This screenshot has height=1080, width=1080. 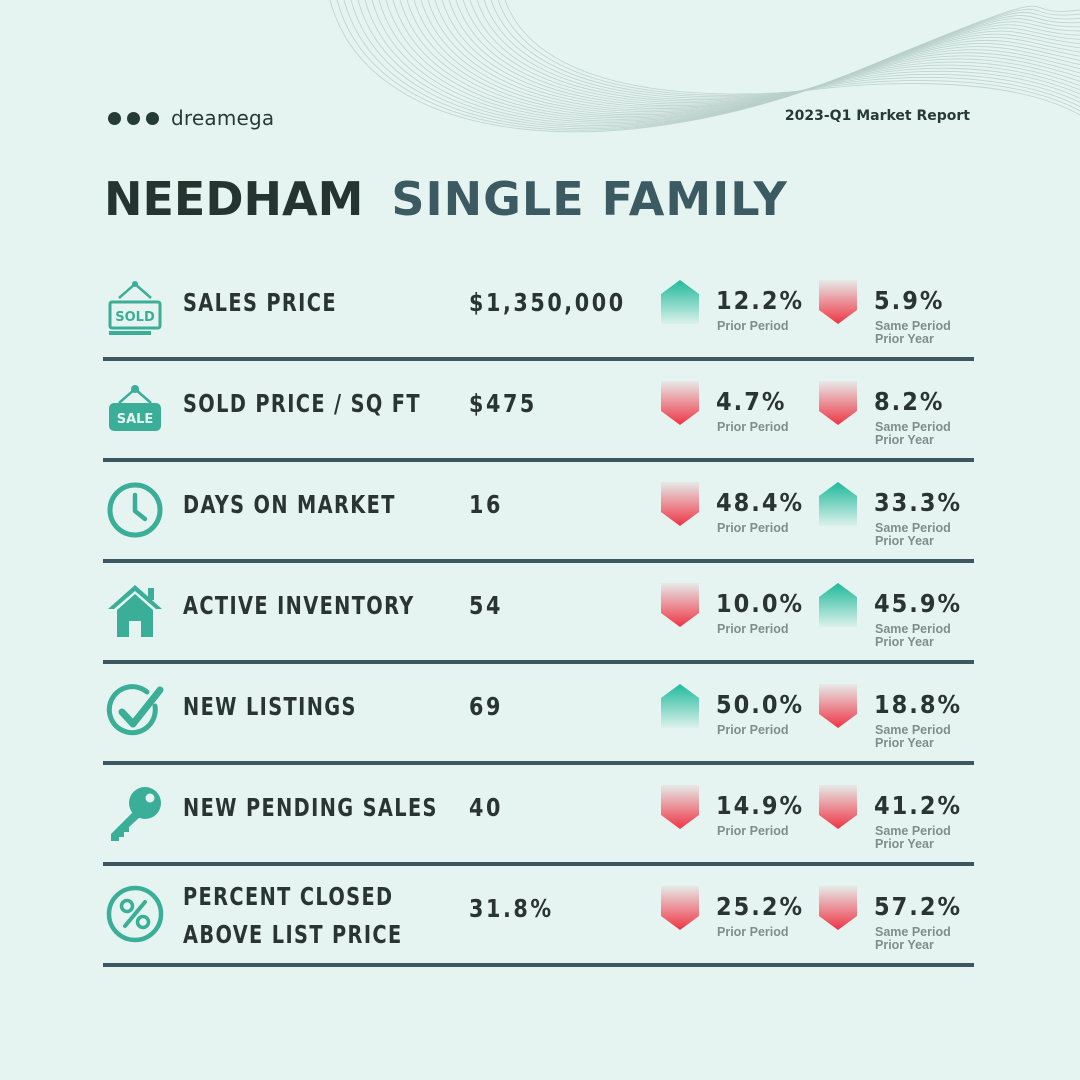 I want to click on change-percent: 50.0%, so click(x=760, y=704).